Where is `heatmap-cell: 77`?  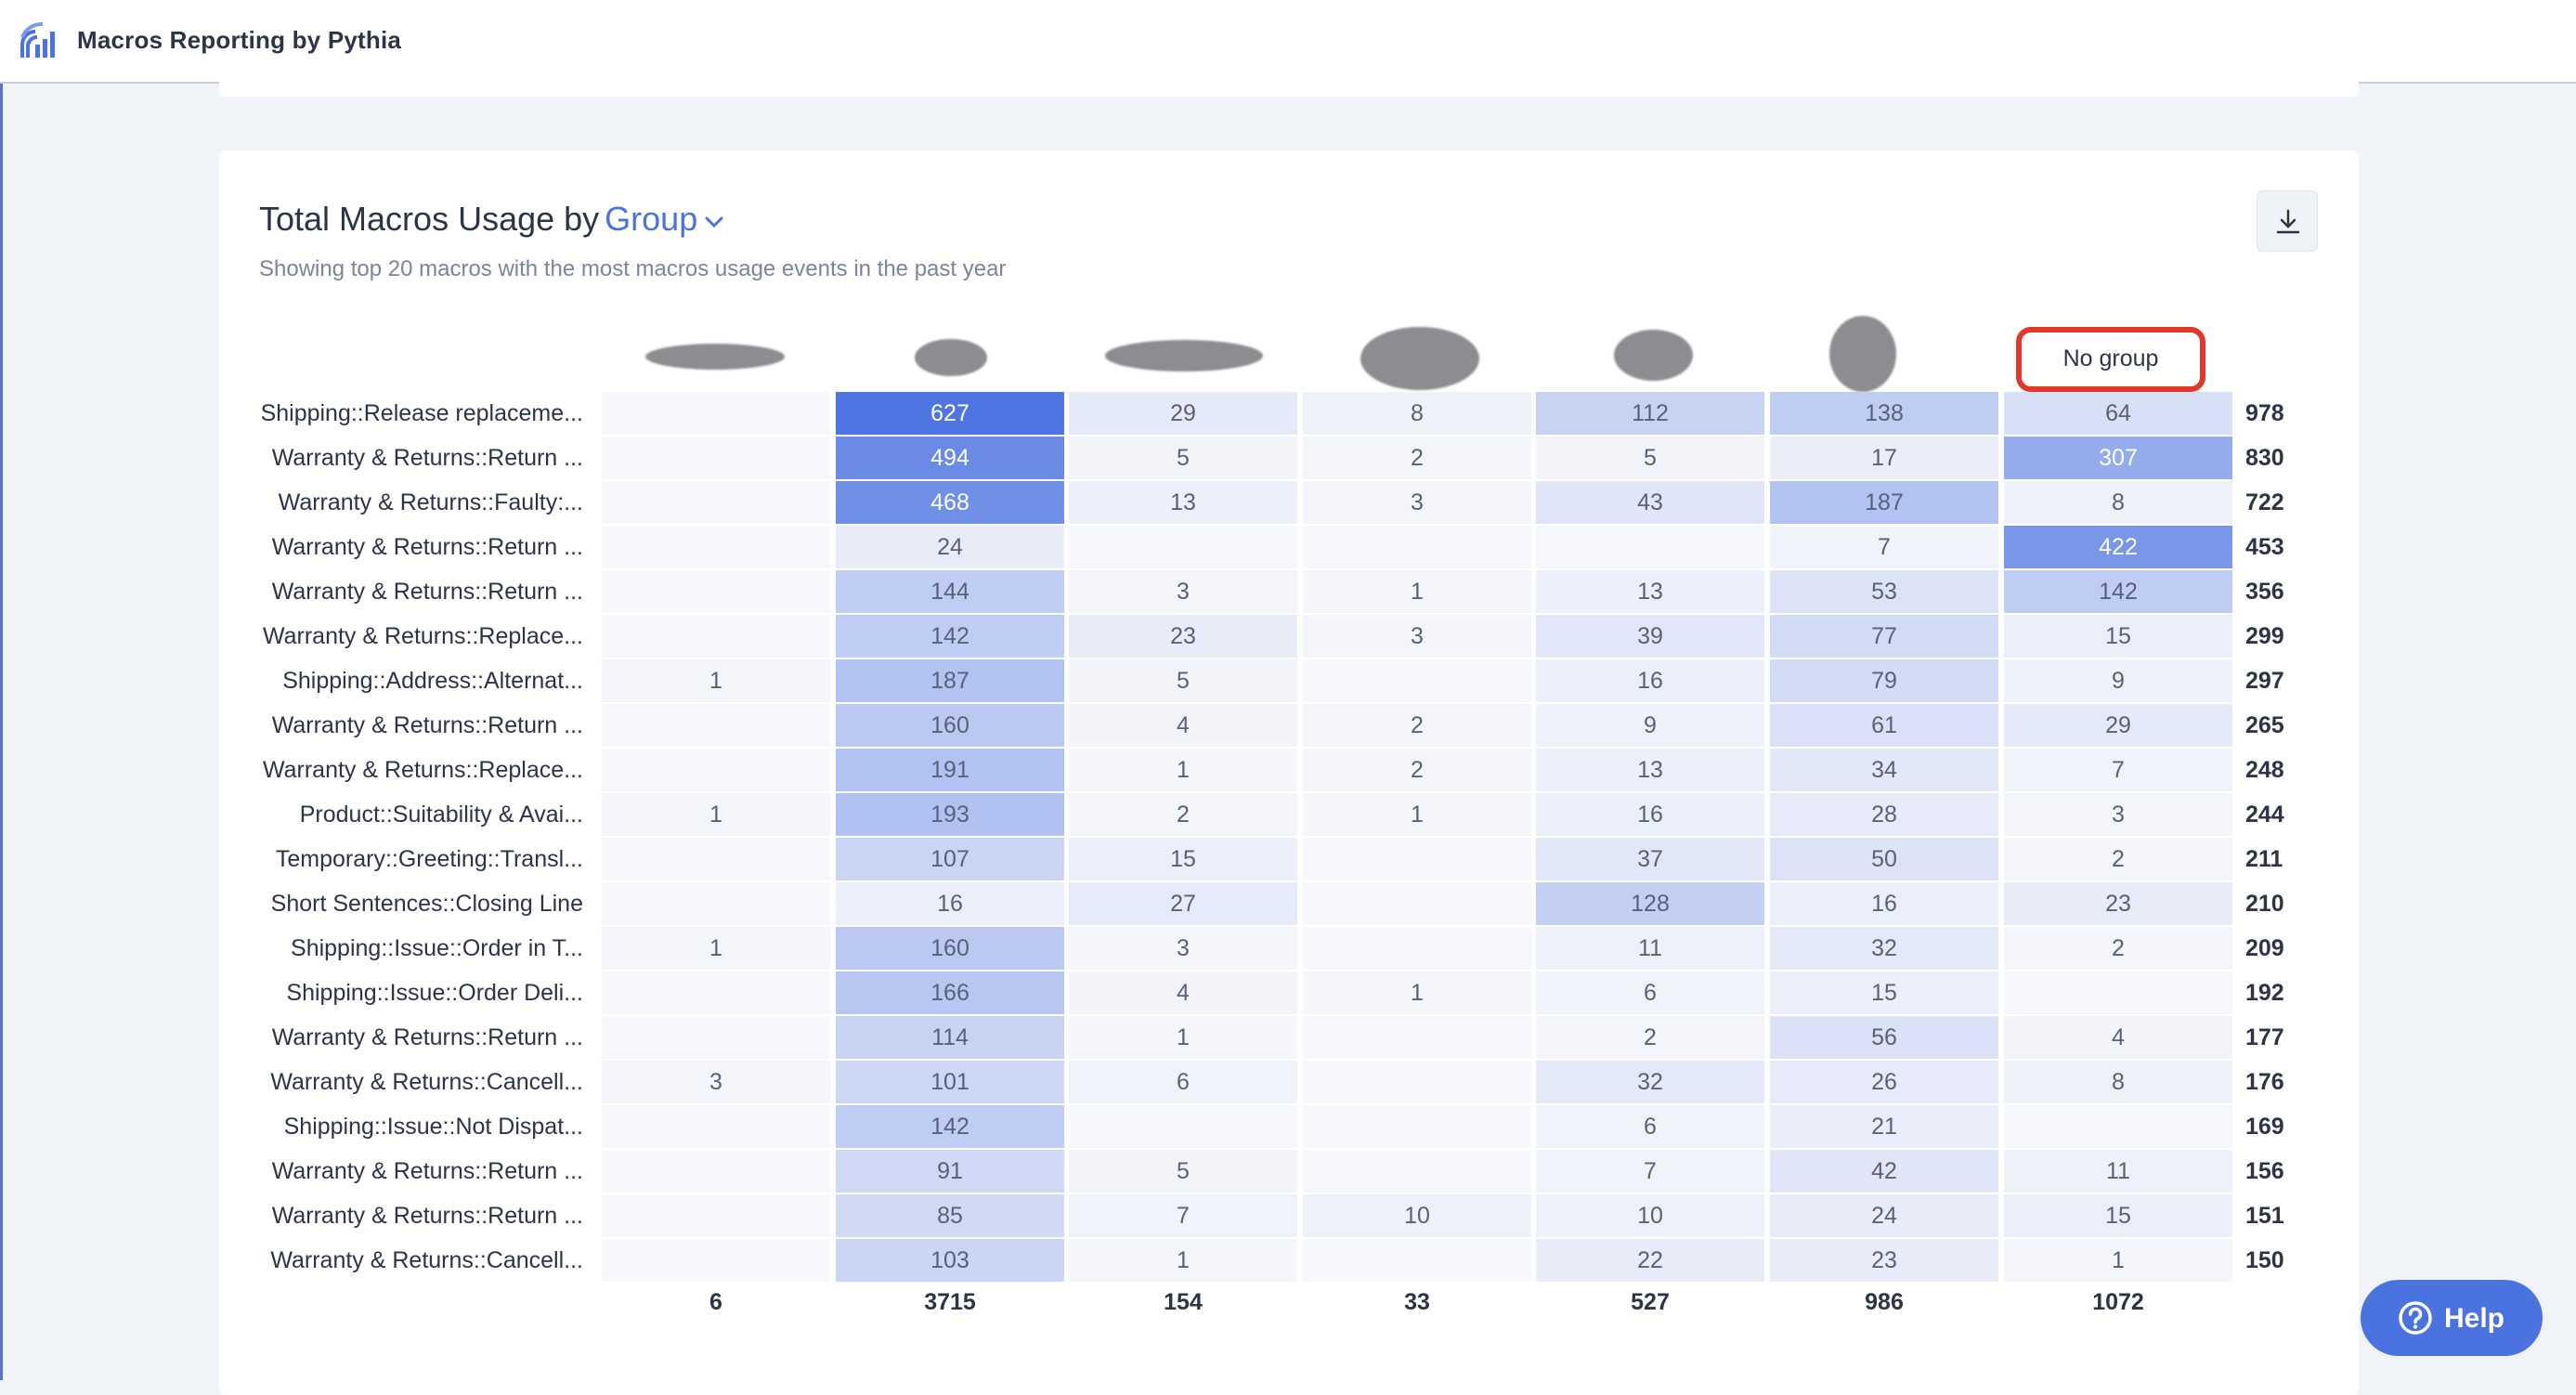
heatmap-cell: 77 is located at coordinates (1884, 636).